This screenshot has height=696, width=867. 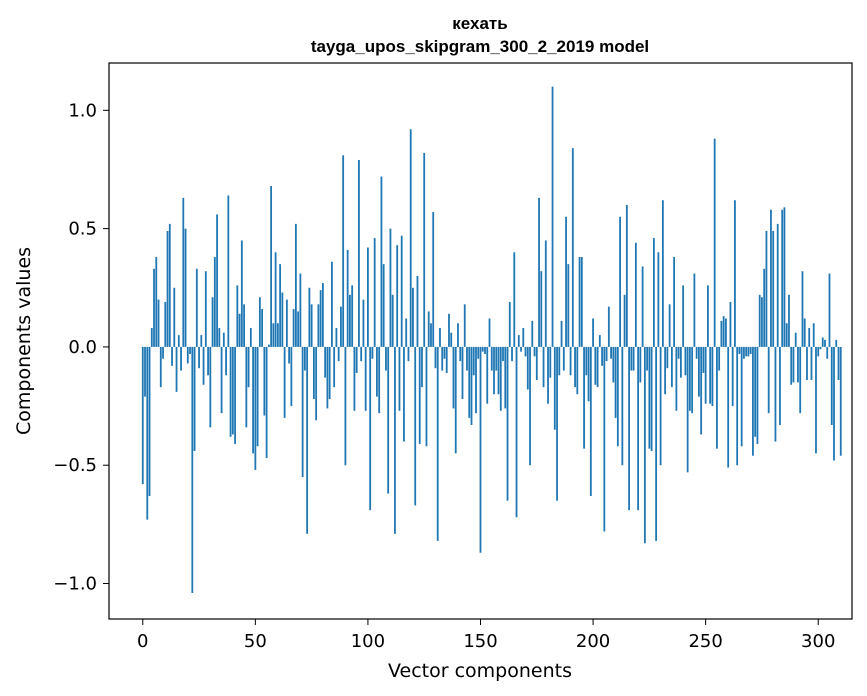 I want to click on x-axis-ticks: 0 50 100 150 200 250 300, so click(x=486, y=635).